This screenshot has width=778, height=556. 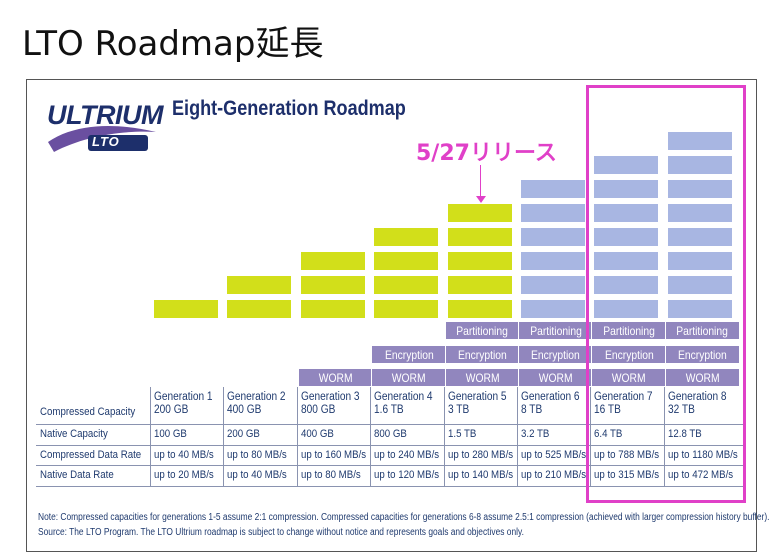 I want to click on native-rate-value-text: up to 315 MB/s, so click(x=627, y=475).